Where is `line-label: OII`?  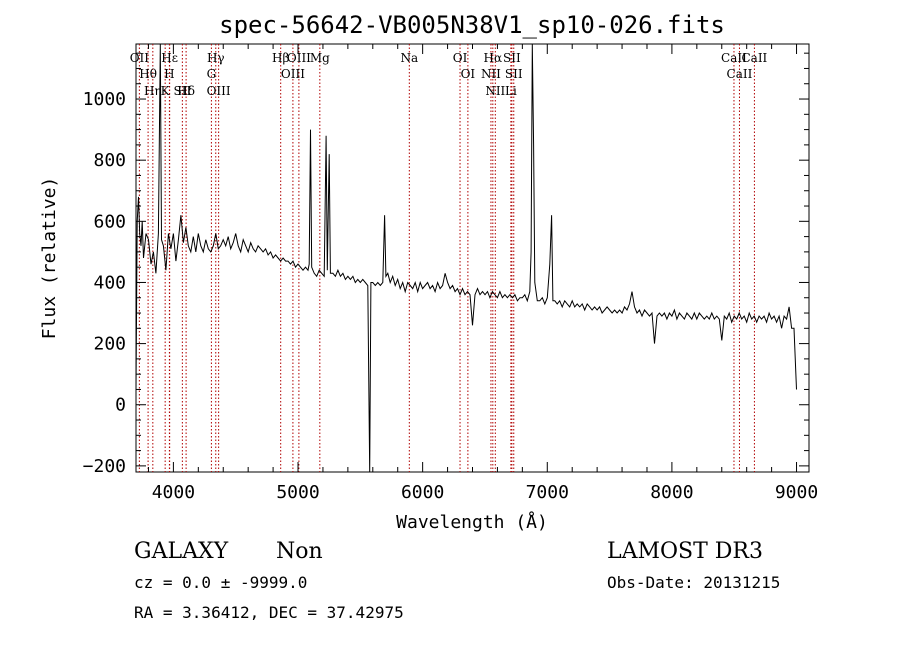
line-label: OII is located at coordinates (140, 58).